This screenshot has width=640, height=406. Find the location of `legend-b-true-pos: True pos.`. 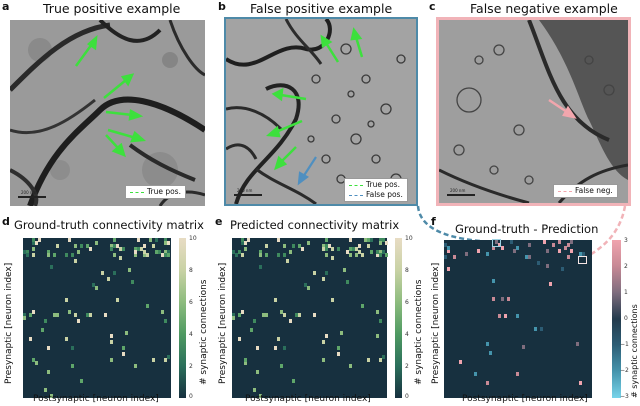

legend-b-true-pos: True pos. is located at coordinates (383, 184).